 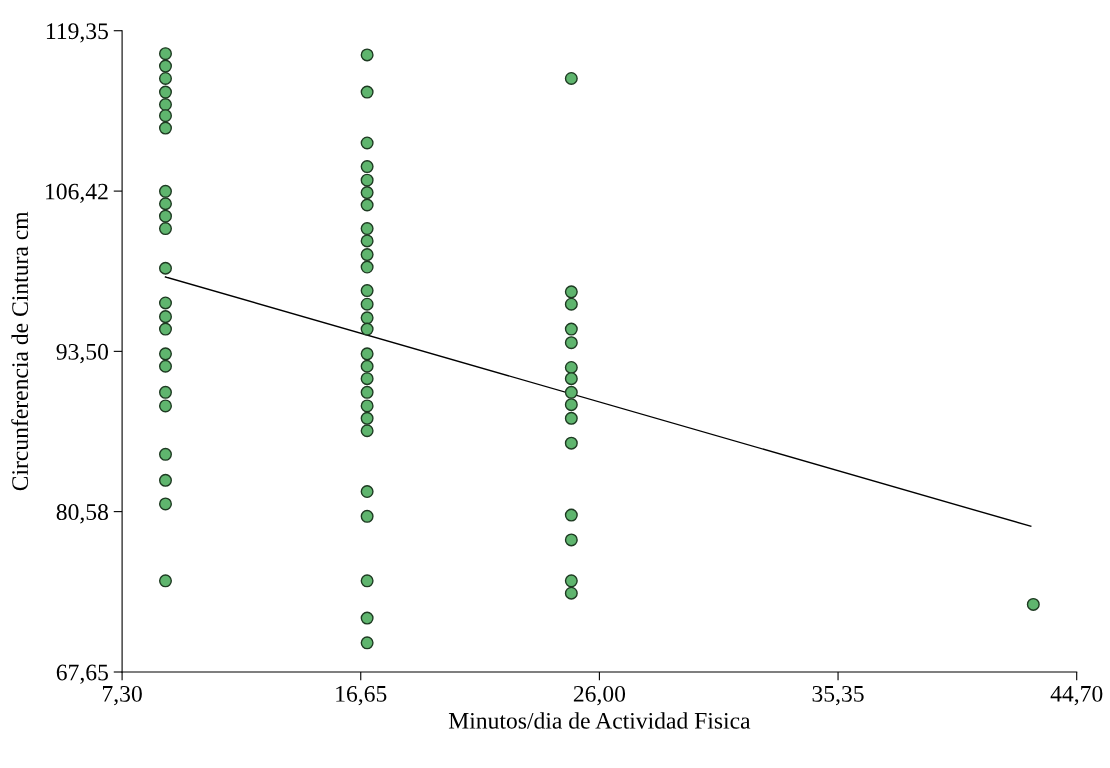 I want to click on x-tick-label: 16,65, so click(x=361, y=695).